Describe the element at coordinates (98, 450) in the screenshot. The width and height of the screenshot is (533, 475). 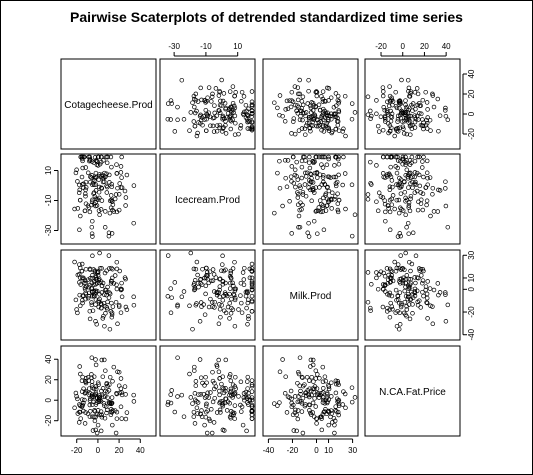
I see `tick-label: 0` at that location.